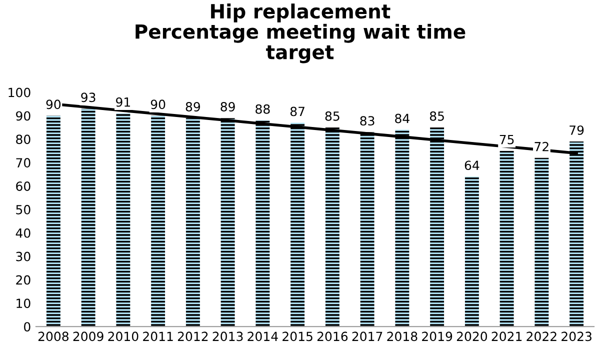 This screenshot has width=600, height=355. I want to click on x-tick-label: 2013, so click(227, 337).